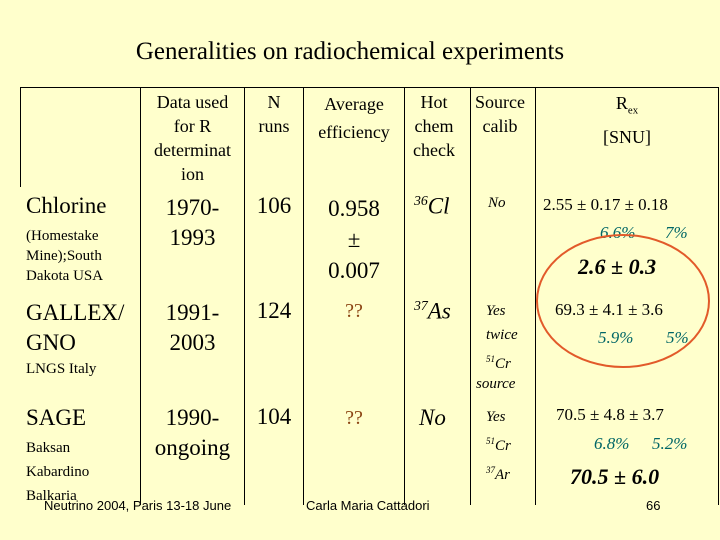  I want to click on gallex-site: LNGS Italy, so click(61, 369).